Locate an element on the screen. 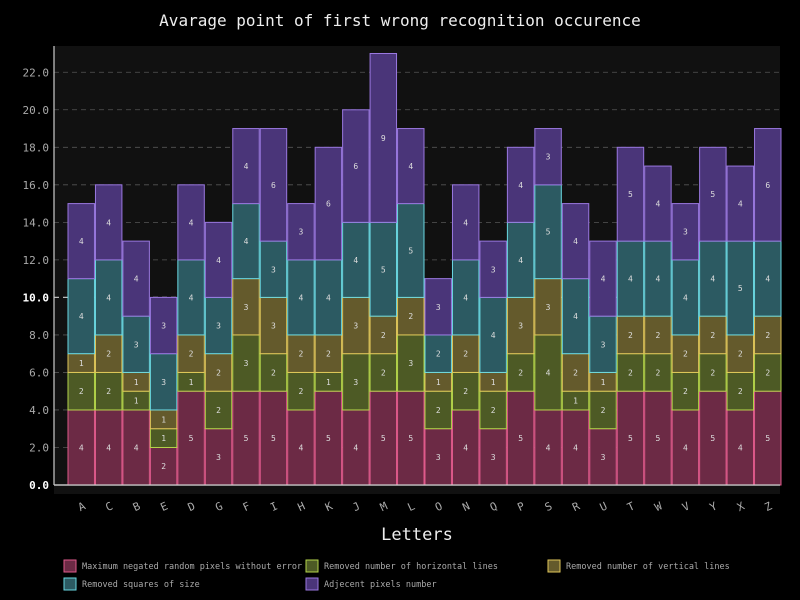 The image size is (800, 600). y-tick-label: 20.0 is located at coordinates (36, 110).